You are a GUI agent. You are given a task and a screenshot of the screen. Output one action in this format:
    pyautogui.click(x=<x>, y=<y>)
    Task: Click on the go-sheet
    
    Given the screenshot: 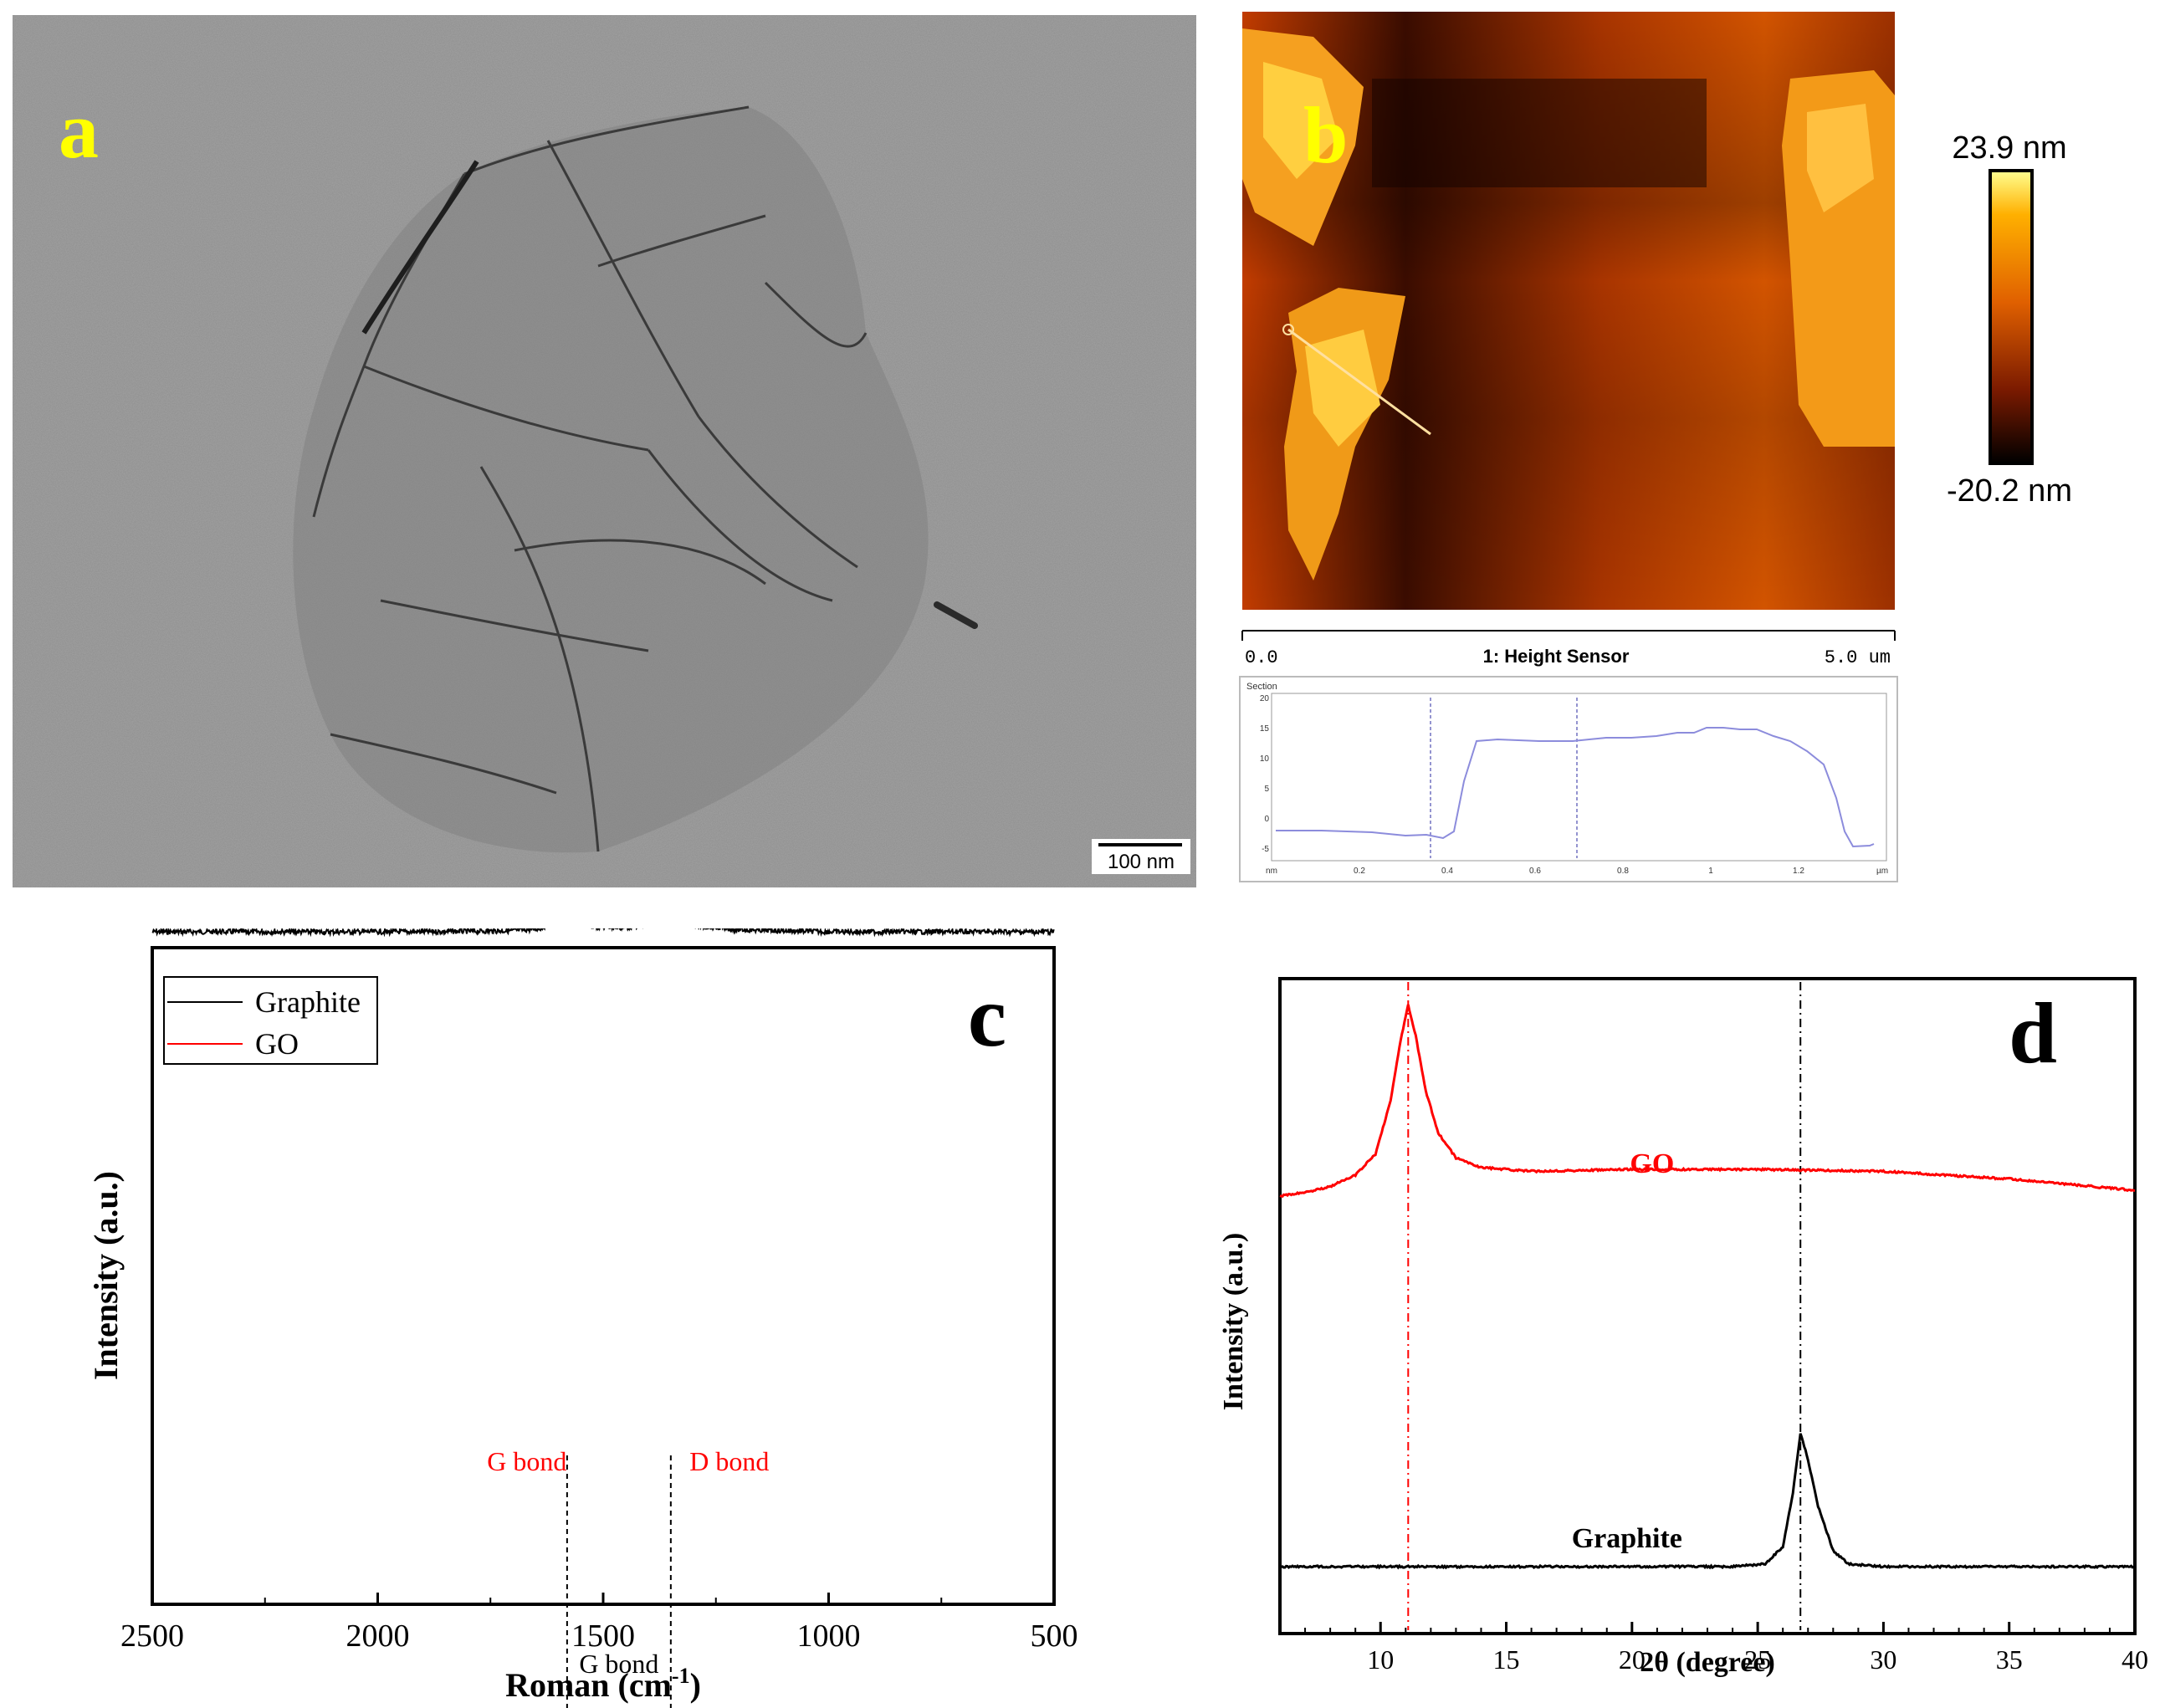 What is the action you would take?
    pyautogui.click(x=611, y=480)
    